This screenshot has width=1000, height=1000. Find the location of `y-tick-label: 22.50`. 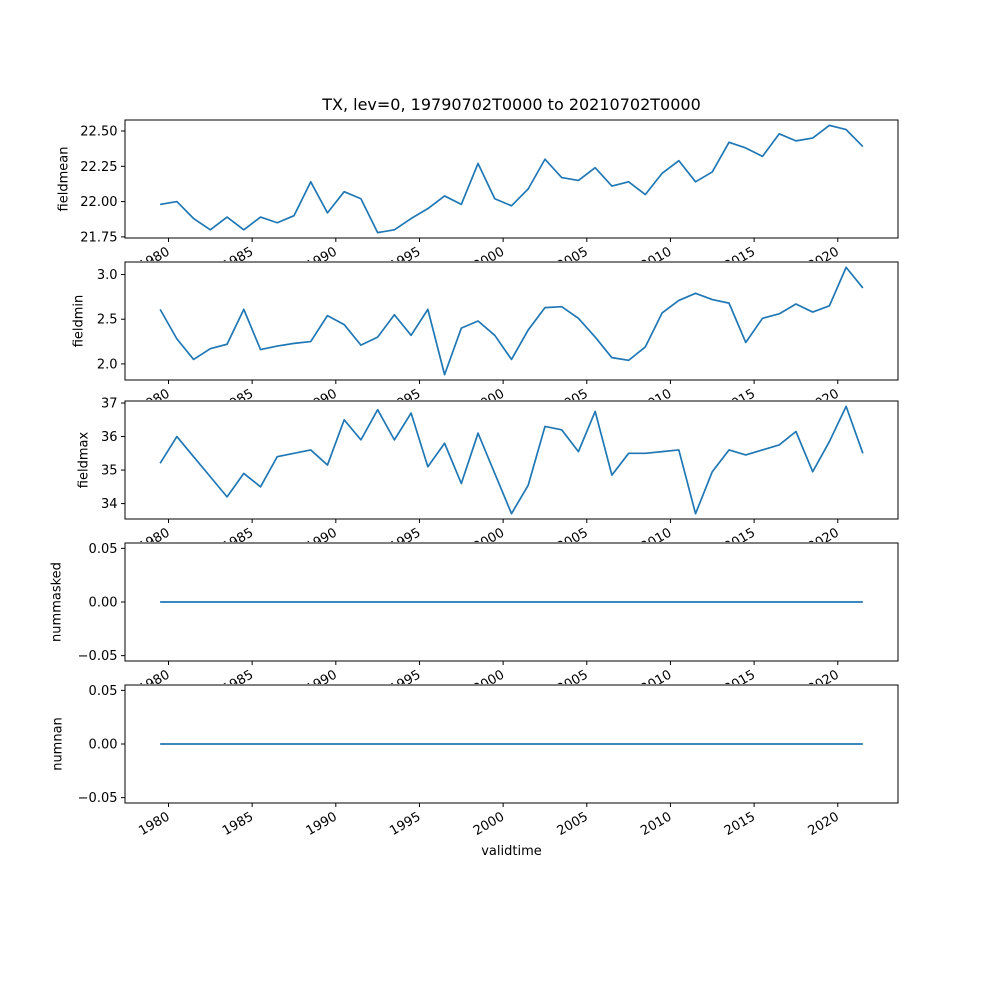

y-tick-label: 22.50 is located at coordinates (98, 132).